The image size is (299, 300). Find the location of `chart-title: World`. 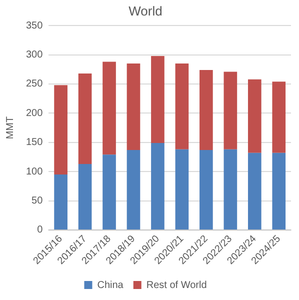

chart-title: World is located at coordinates (145, 10).